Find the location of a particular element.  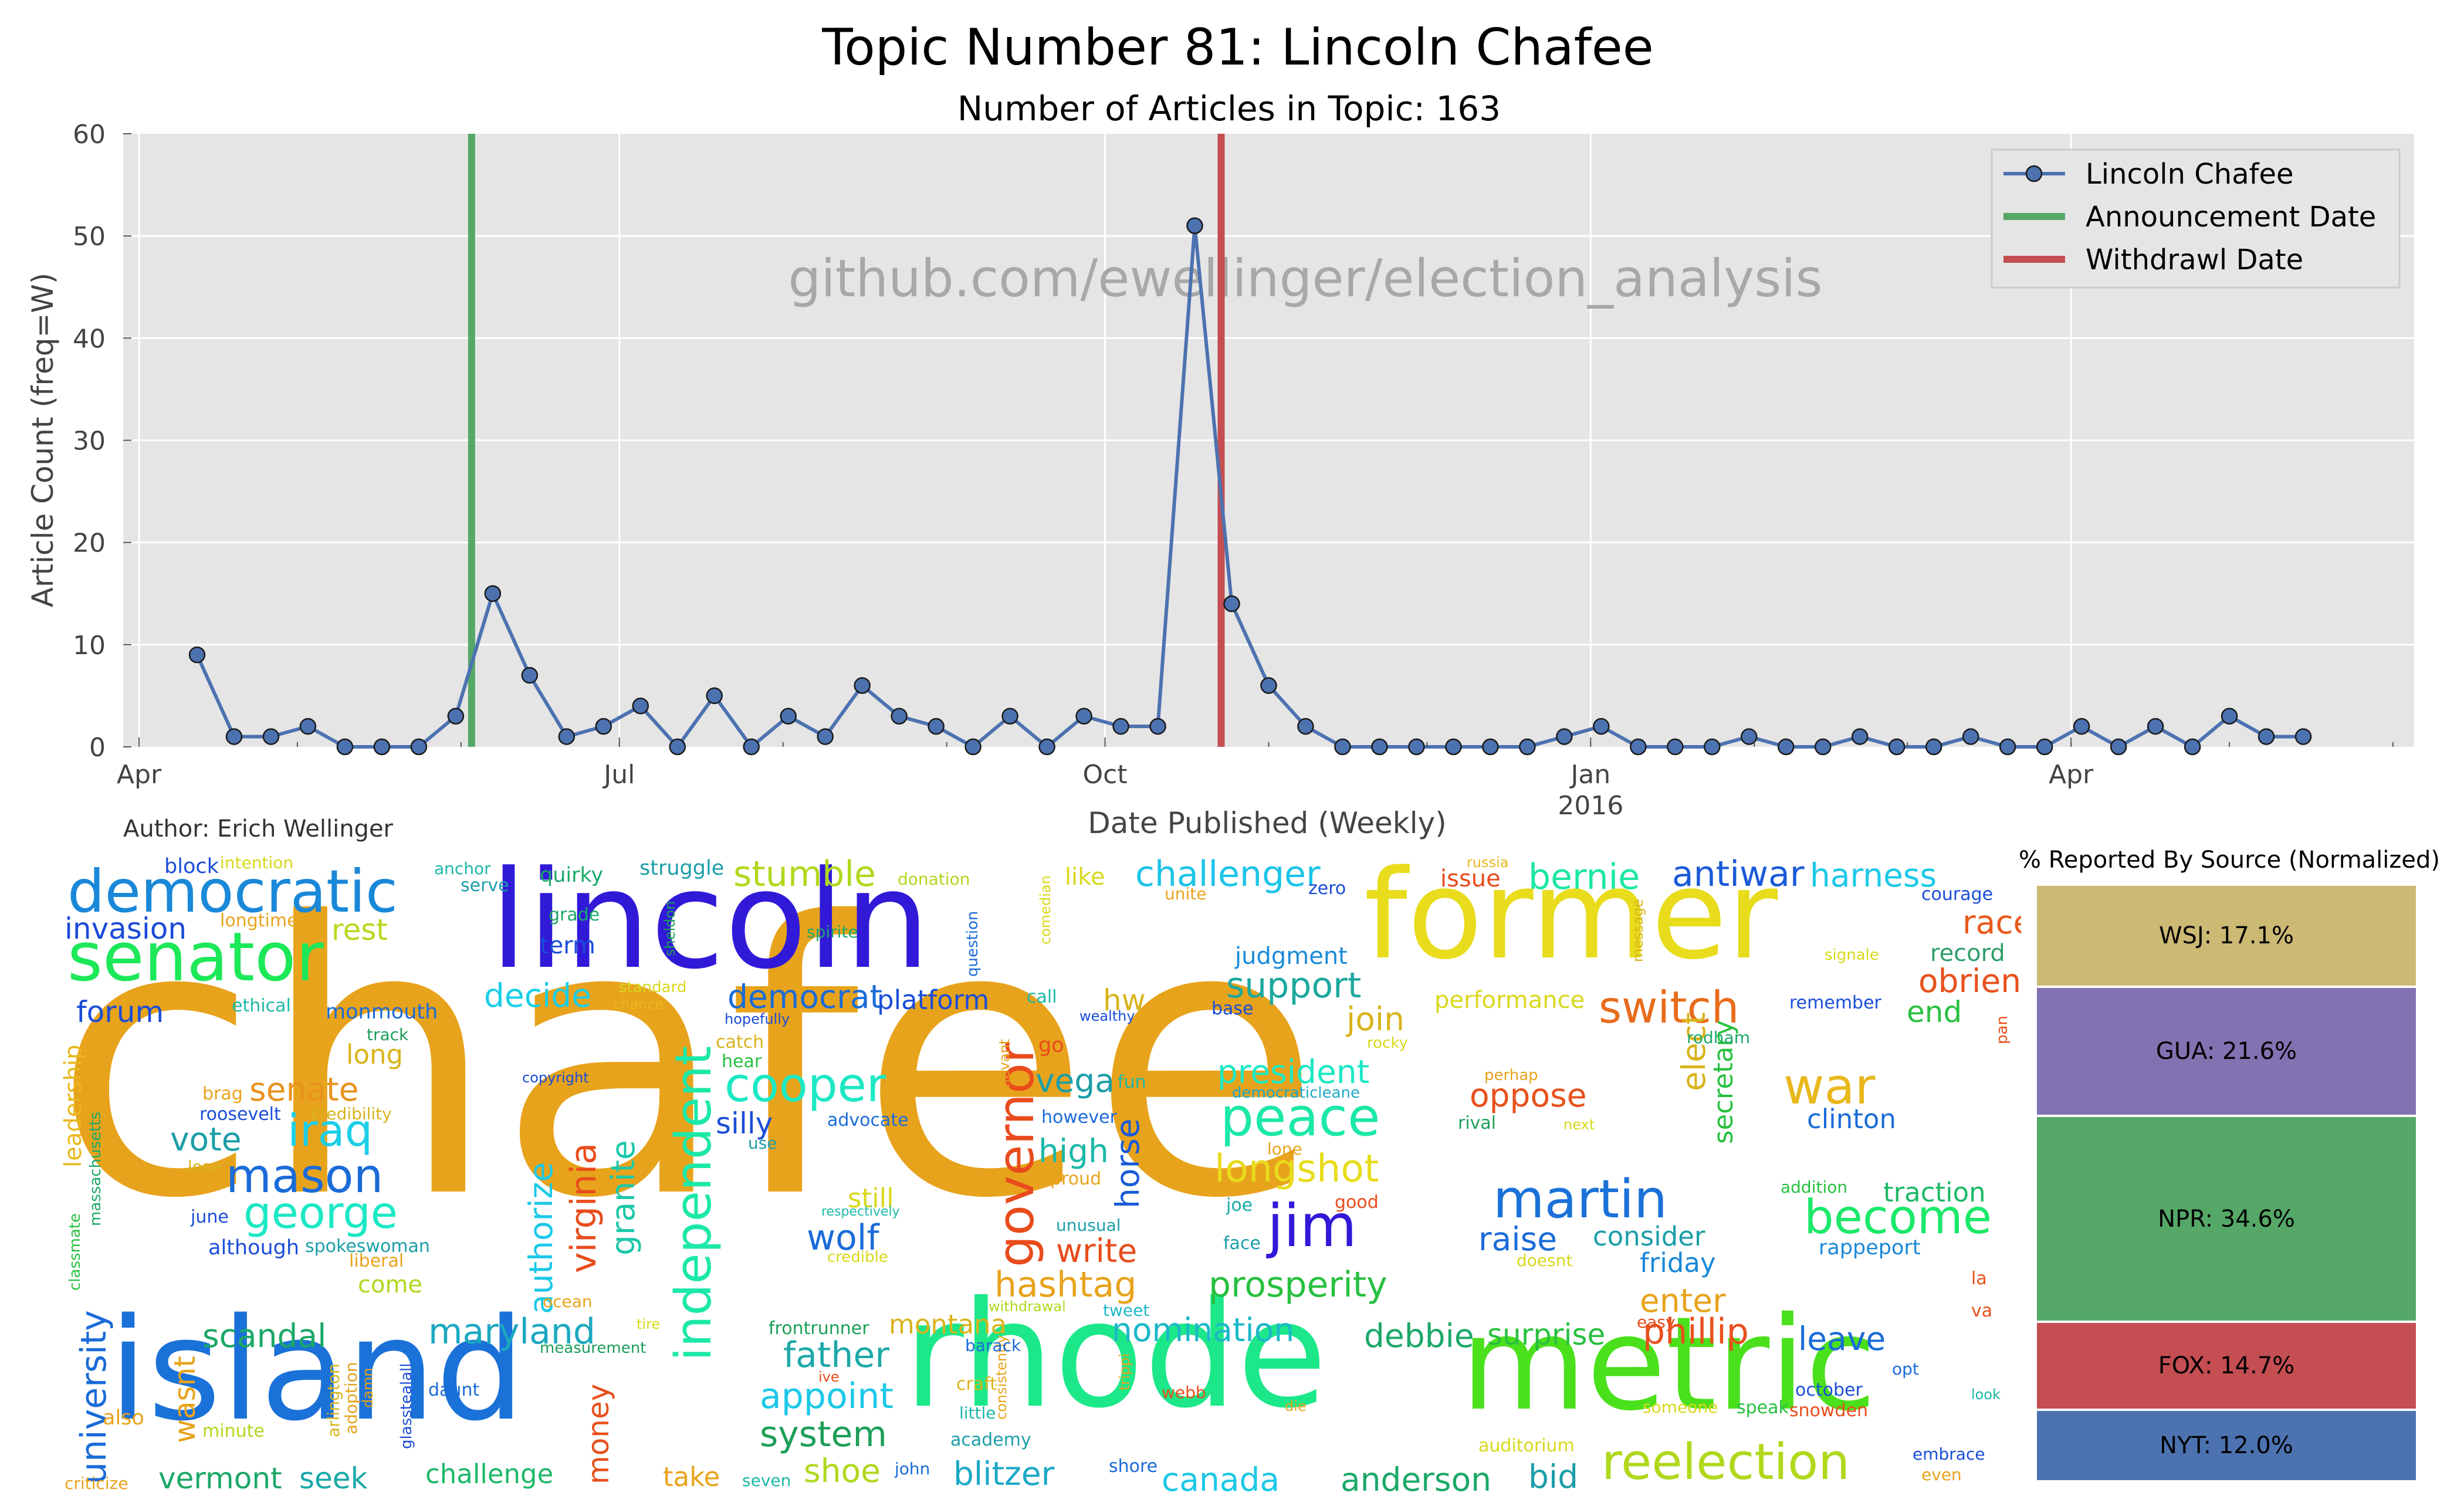

word-cloud-word: go is located at coordinates (1051, 1045).